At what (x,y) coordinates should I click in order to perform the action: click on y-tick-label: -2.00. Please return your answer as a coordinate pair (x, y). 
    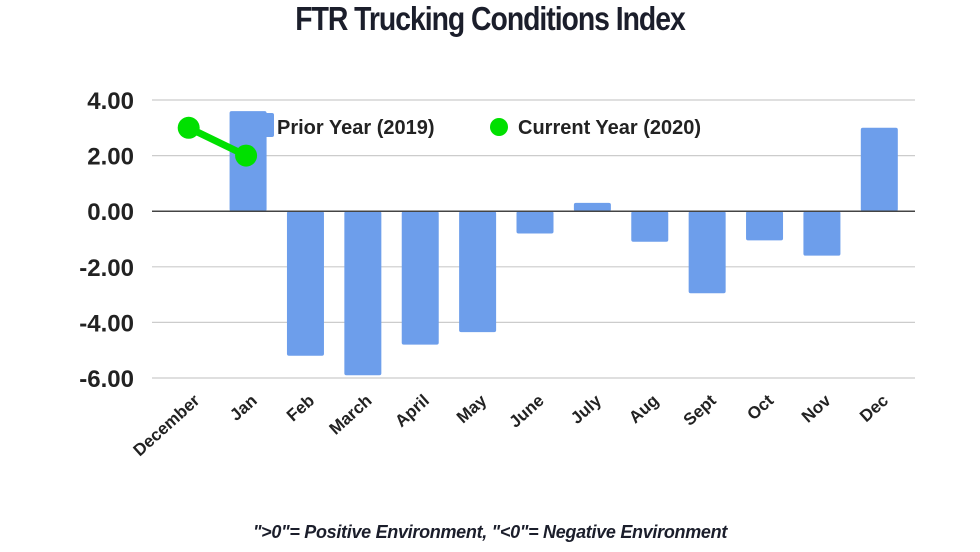
    Looking at the image, I should click on (106, 268).